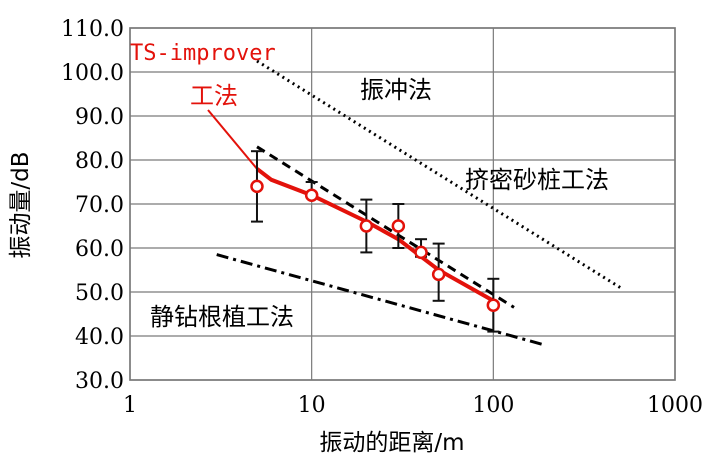  What do you see at coordinates (92, 29) in the screenshot?
I see `y-tick-label: 110.0` at bounding box center [92, 29].